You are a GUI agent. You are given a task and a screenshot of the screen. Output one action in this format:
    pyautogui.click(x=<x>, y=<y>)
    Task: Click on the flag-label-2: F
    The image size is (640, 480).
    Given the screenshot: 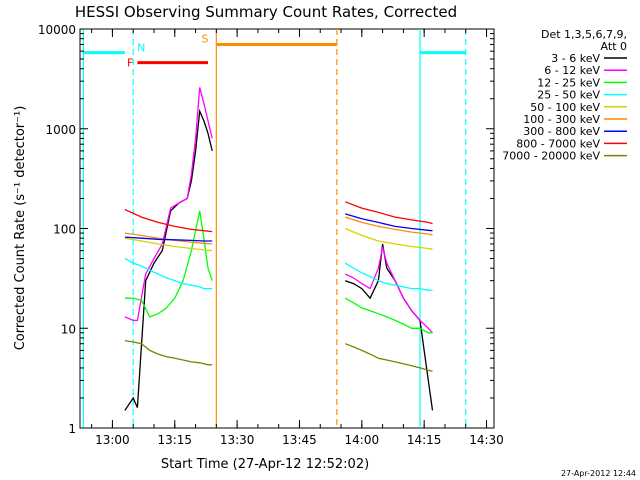 What is the action you would take?
    pyautogui.click(x=130, y=63)
    